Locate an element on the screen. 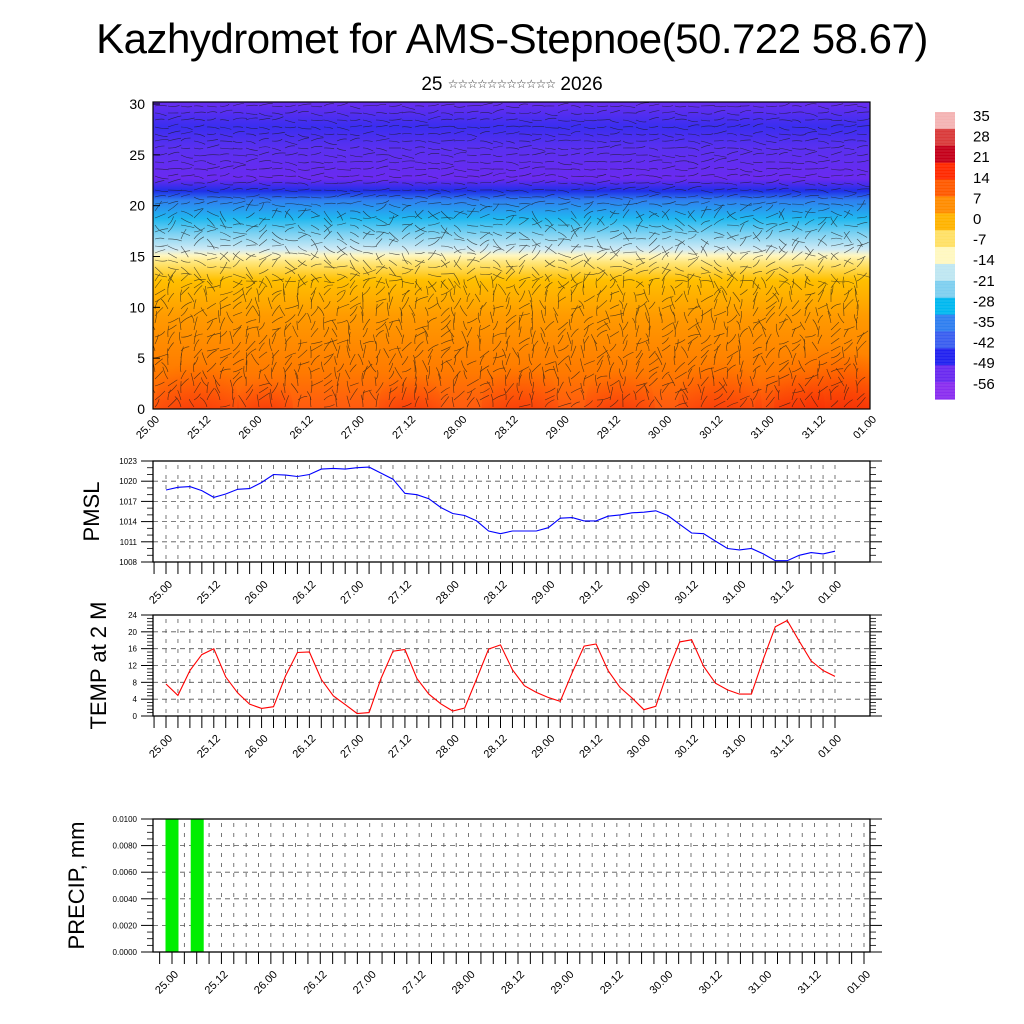 The width and height of the screenshot is (1024, 1024). x-tick-label: 26.12 is located at coordinates (302, 428).